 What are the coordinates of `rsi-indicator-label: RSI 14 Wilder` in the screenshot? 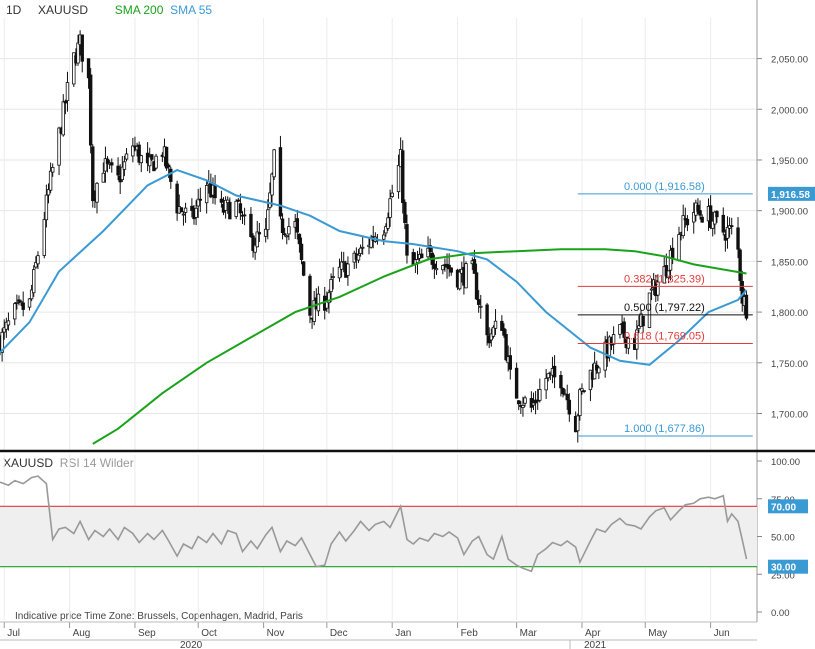 It's located at (96, 463).